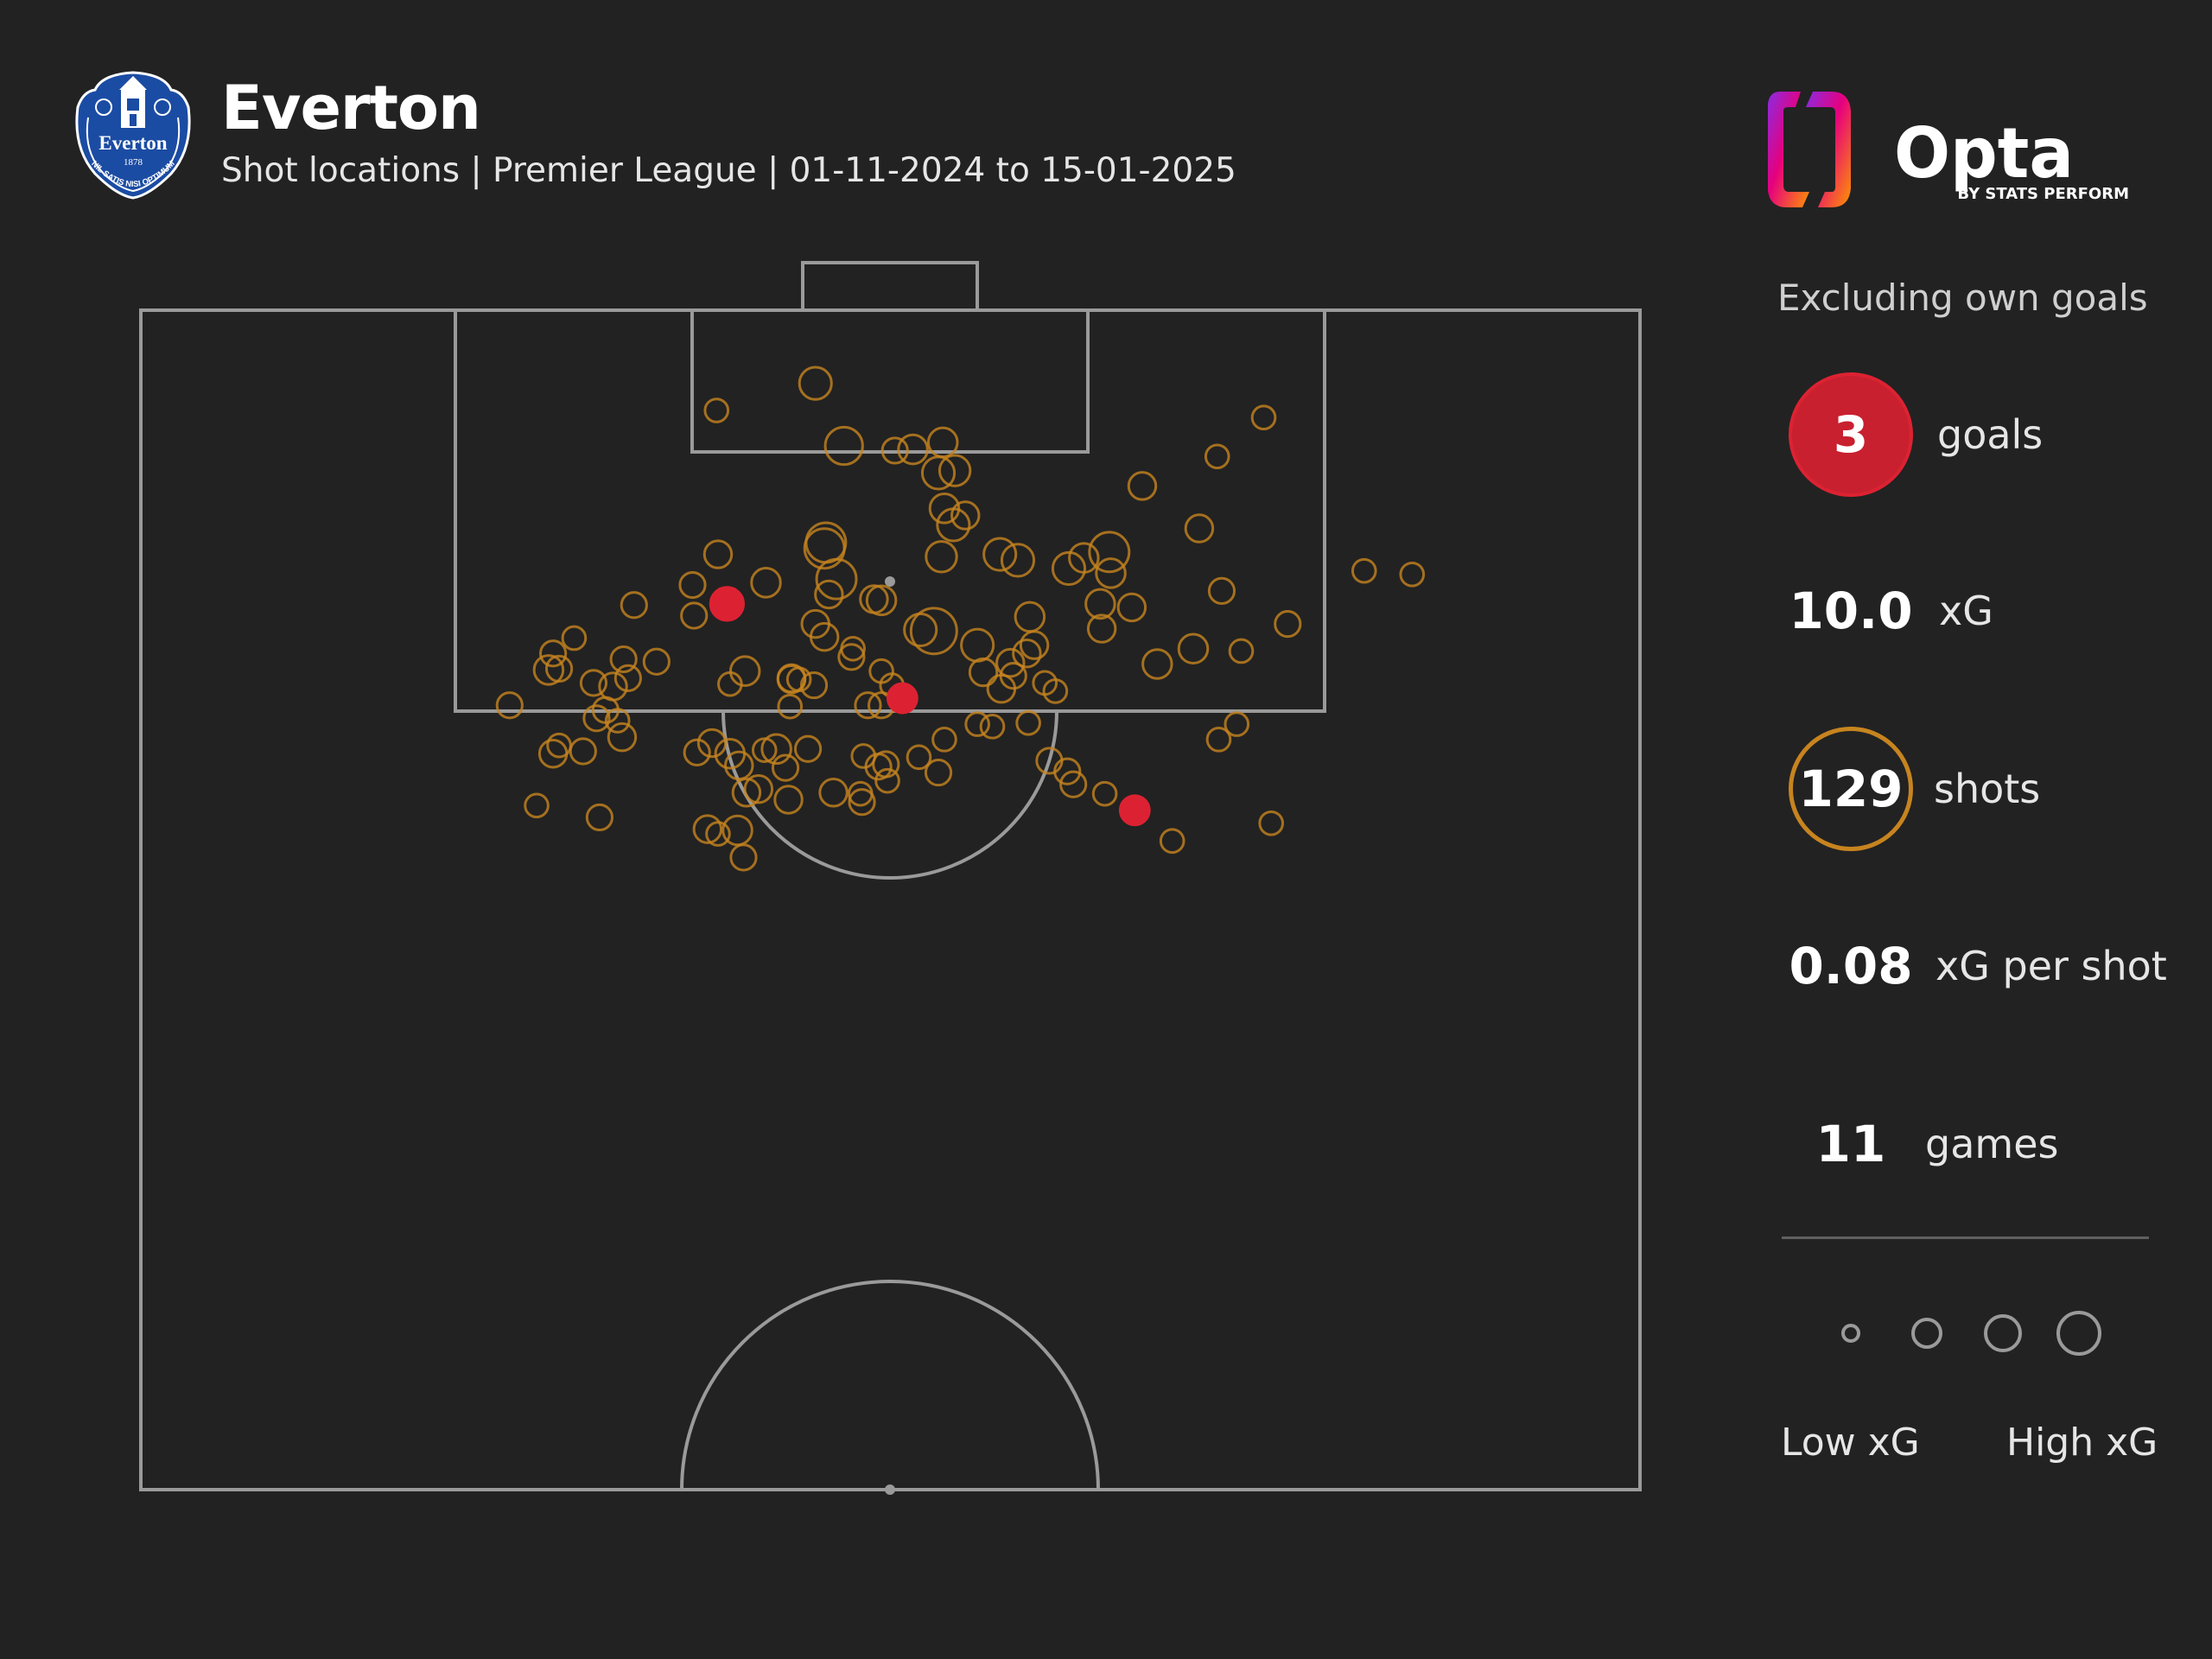 Image resolution: width=2212 pixels, height=1659 pixels. What do you see at coordinates (1983, 611) in the screenshot?
I see `stat-xg: 10.0 xG` at bounding box center [1983, 611].